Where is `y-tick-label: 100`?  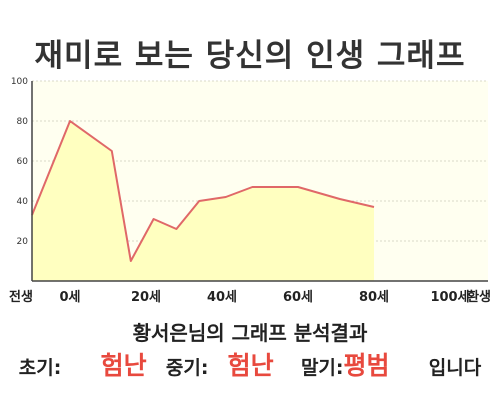 y-tick-label: 100 is located at coordinates (19, 82).